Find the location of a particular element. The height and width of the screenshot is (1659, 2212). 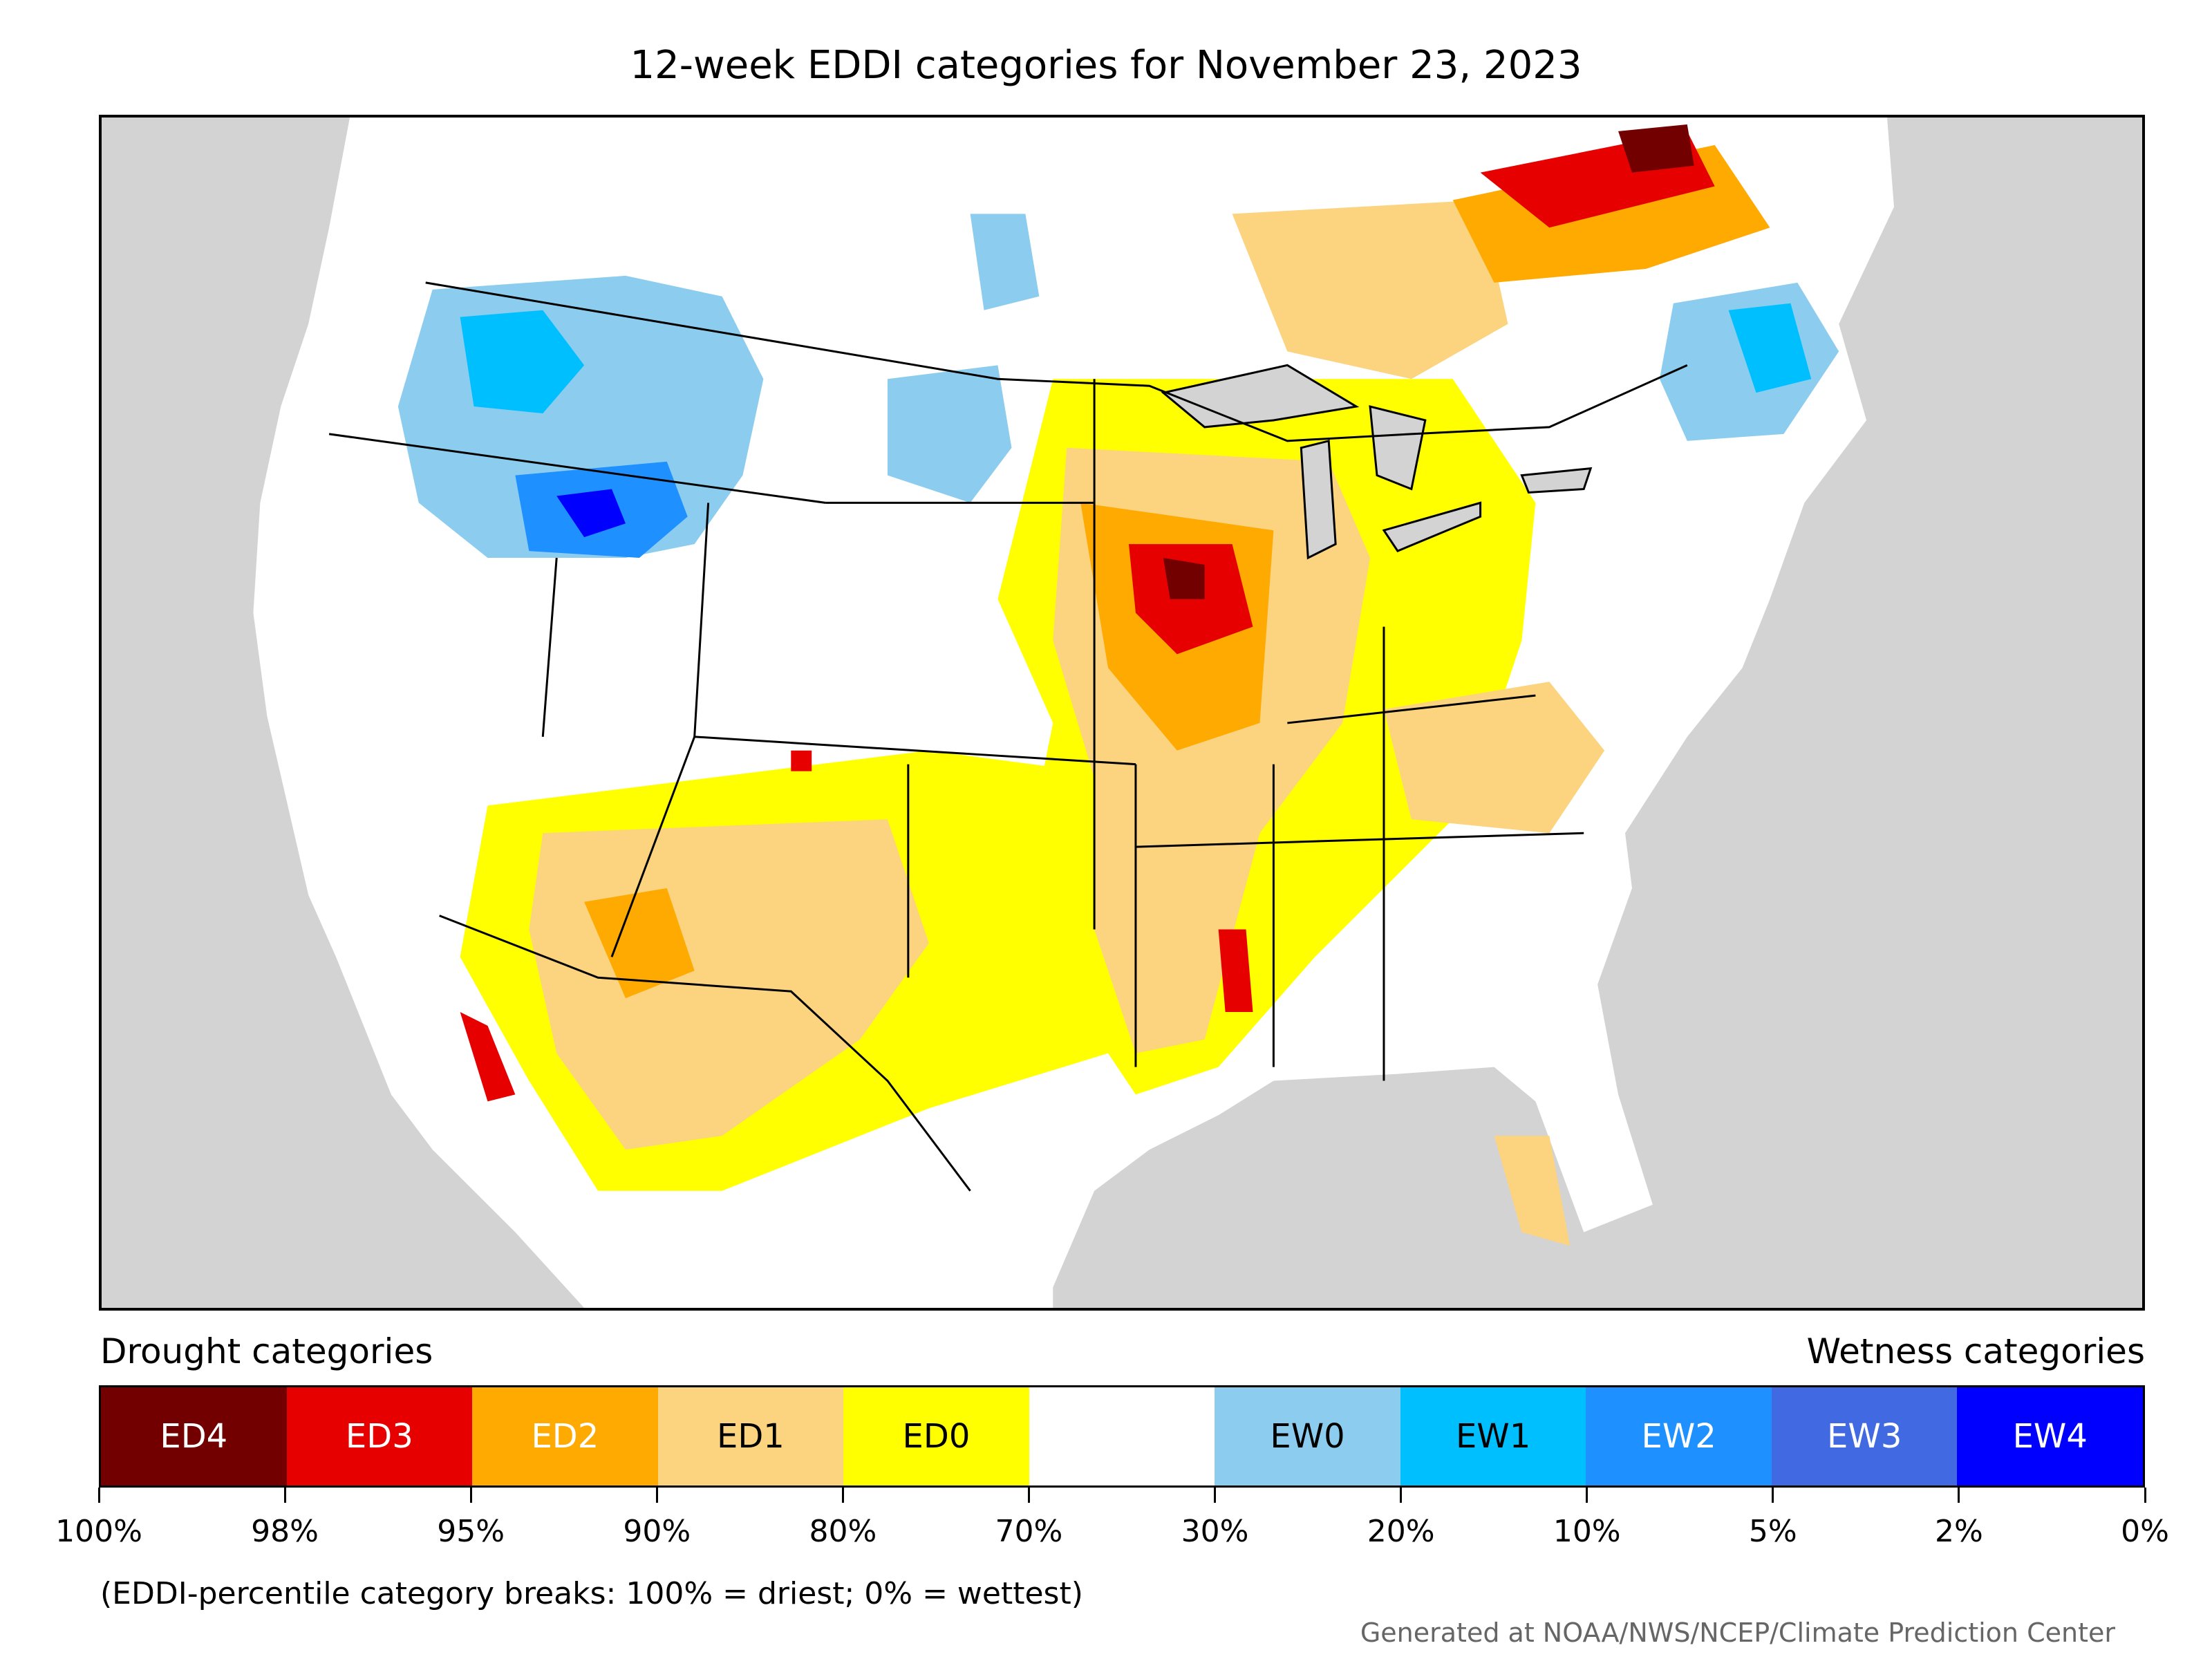

colorbar-segment: EW1 is located at coordinates (1493, 1436).